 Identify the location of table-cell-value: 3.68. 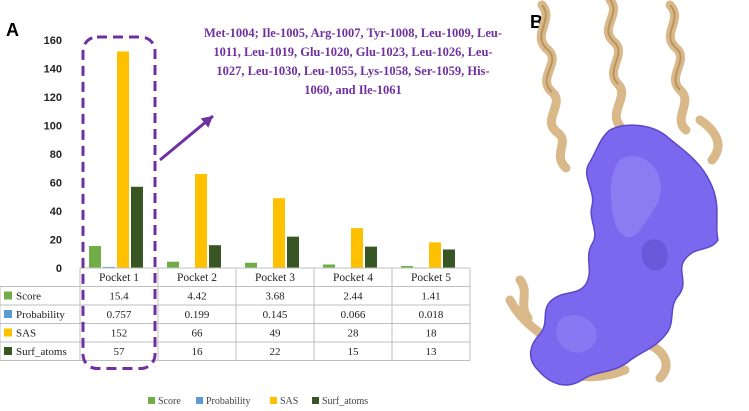
(275, 297).